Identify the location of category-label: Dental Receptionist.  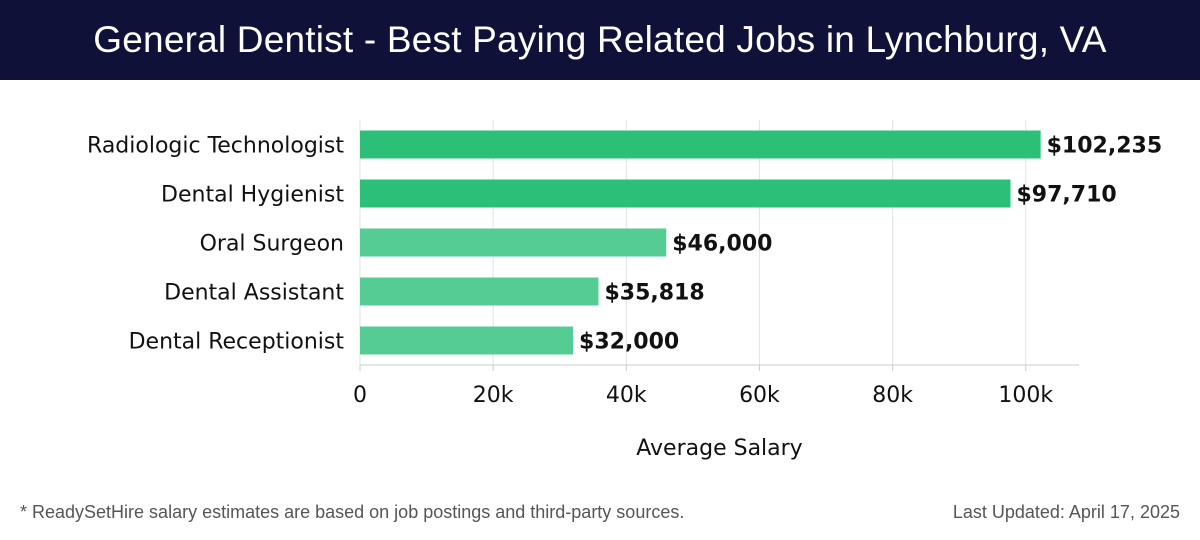
(237, 342).